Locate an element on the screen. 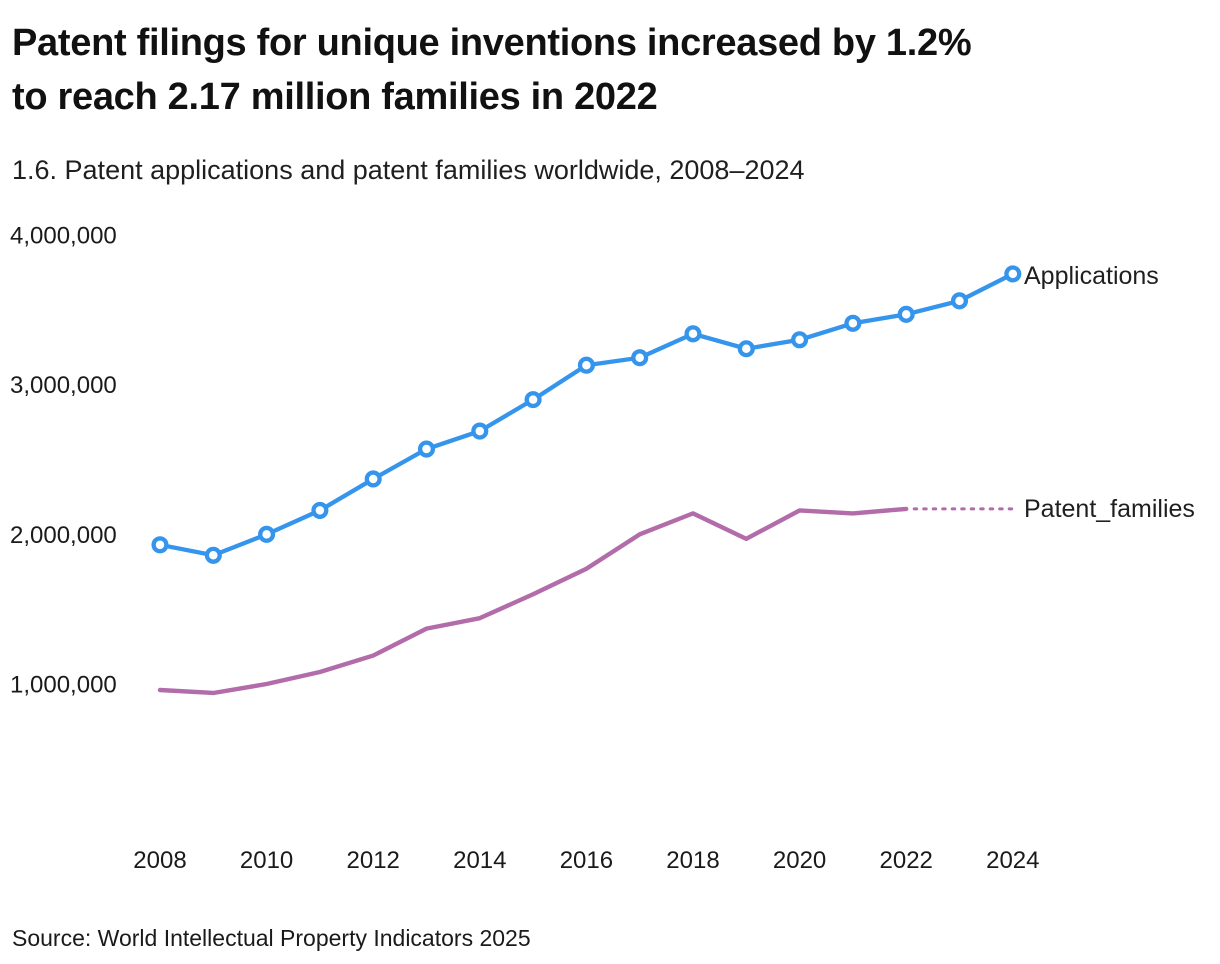  x-axis-tick-label: 2018 is located at coordinates (692, 860).